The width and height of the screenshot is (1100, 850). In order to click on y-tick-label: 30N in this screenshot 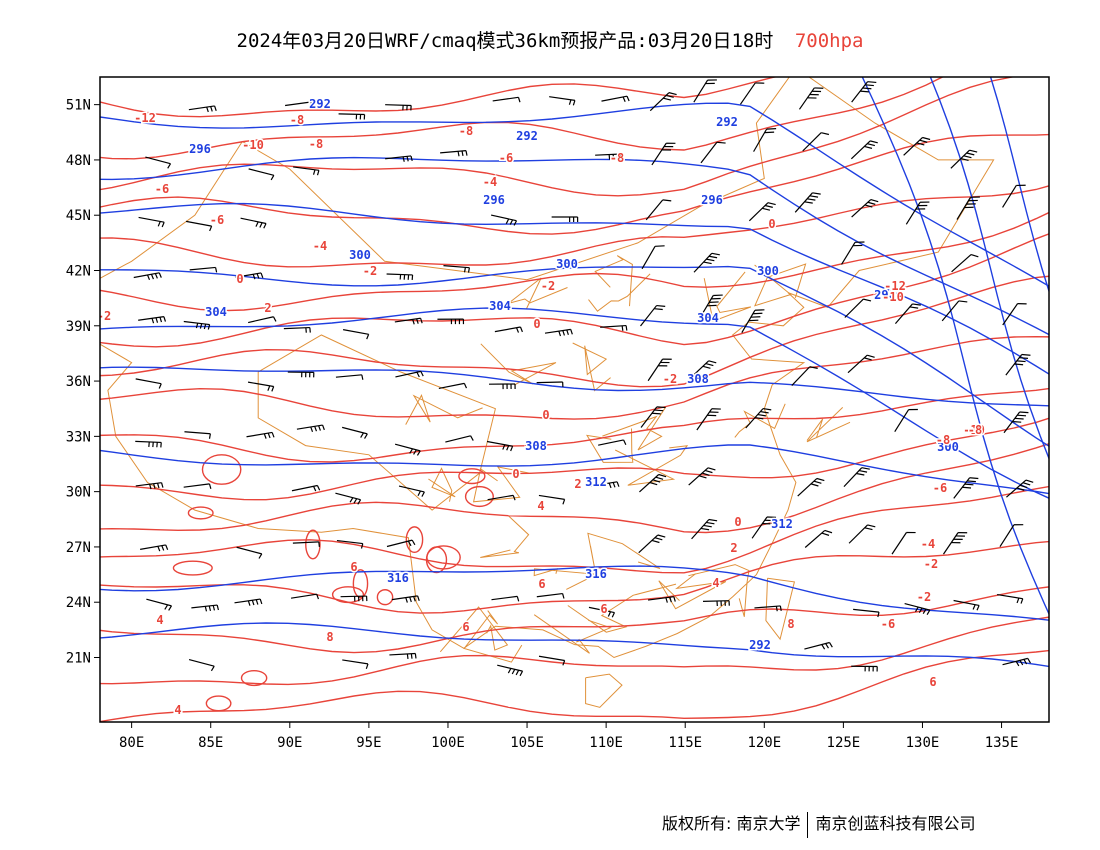, I will do `click(78, 493)`.